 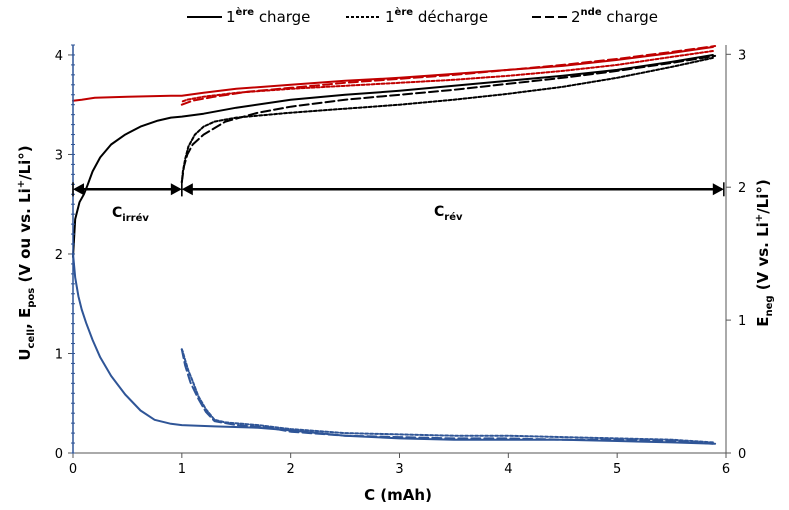 What do you see at coordinates (617, 469) in the screenshot?
I see `x-tick-label: 5` at bounding box center [617, 469].